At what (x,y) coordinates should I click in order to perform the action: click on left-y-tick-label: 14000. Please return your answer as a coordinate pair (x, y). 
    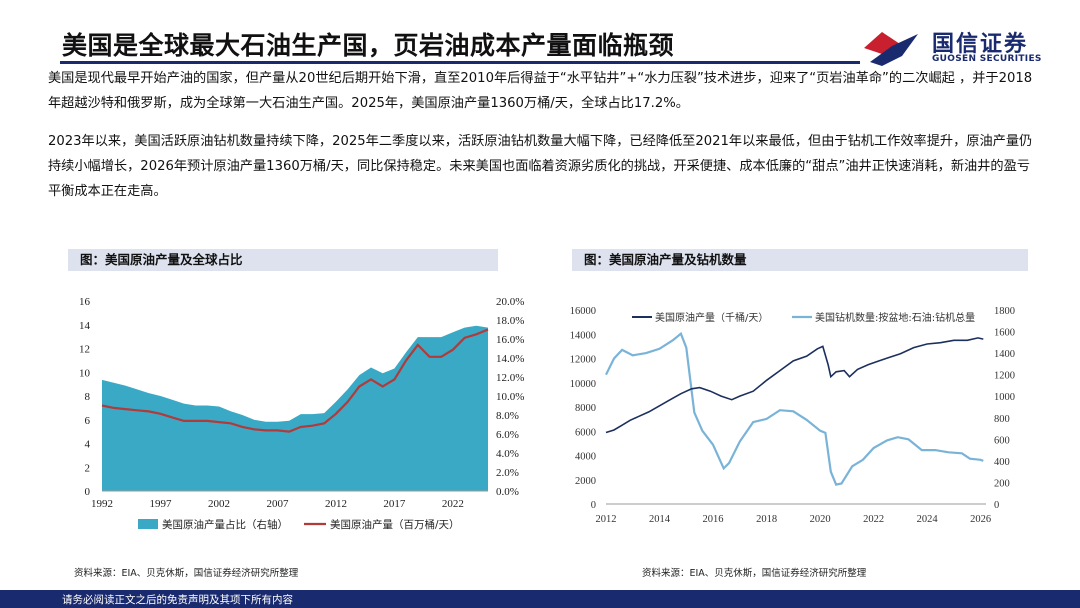
    Looking at the image, I should click on (583, 335).